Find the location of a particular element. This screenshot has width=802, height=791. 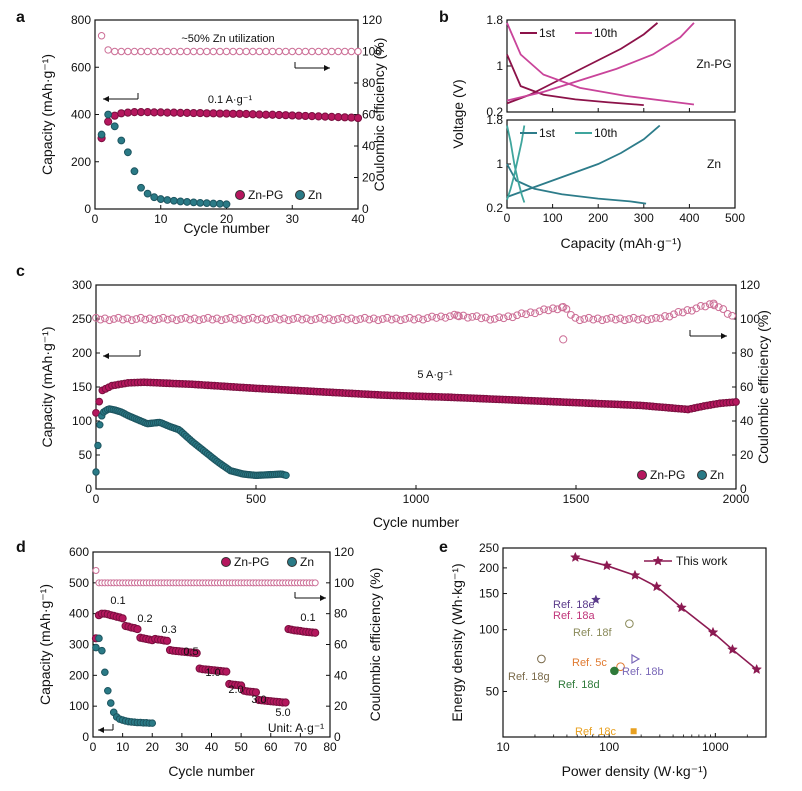

legend-this-work-marker is located at coordinates (658, 560).